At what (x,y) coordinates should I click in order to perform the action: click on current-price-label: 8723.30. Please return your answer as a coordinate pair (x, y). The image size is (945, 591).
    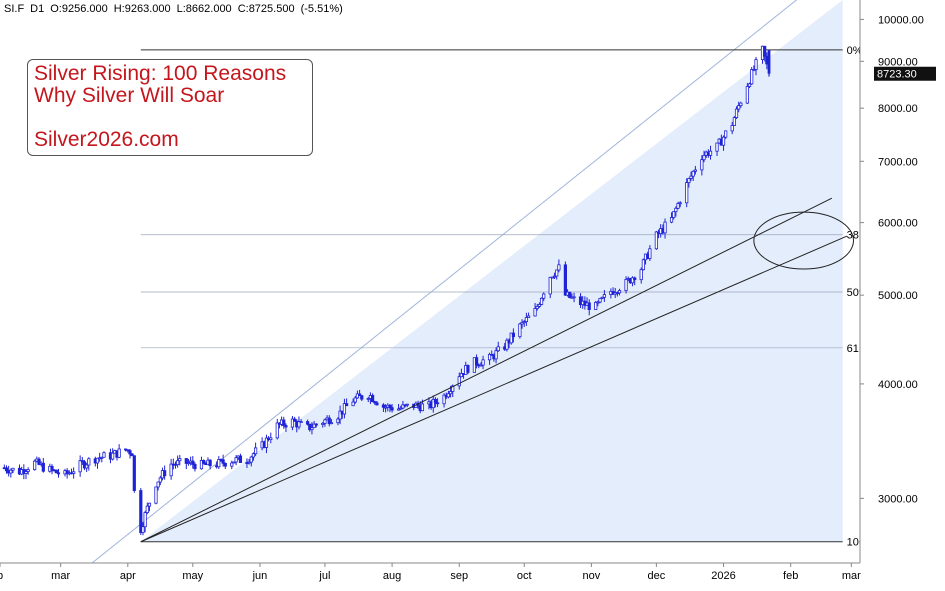
    Looking at the image, I should click on (897, 75).